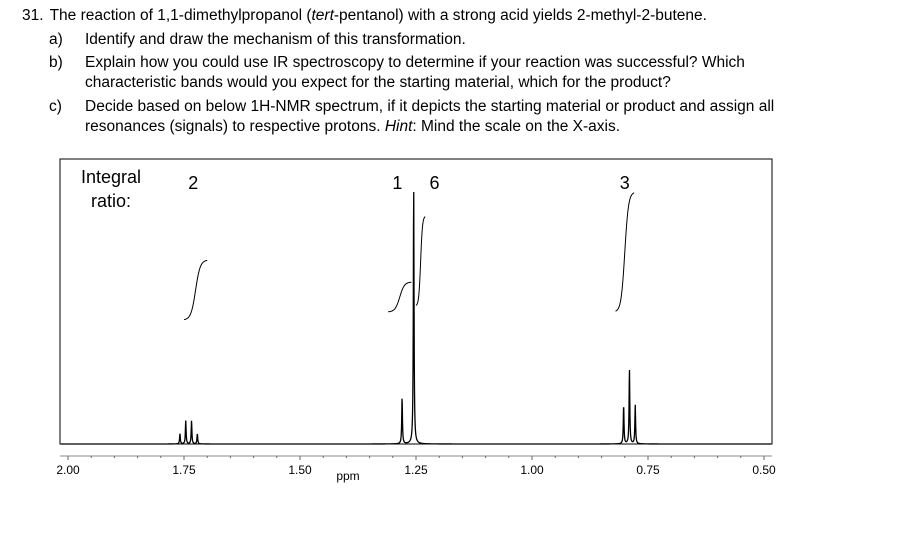 The image size is (922, 543). What do you see at coordinates (56, 62) in the screenshot?
I see `part-label: b)` at bounding box center [56, 62].